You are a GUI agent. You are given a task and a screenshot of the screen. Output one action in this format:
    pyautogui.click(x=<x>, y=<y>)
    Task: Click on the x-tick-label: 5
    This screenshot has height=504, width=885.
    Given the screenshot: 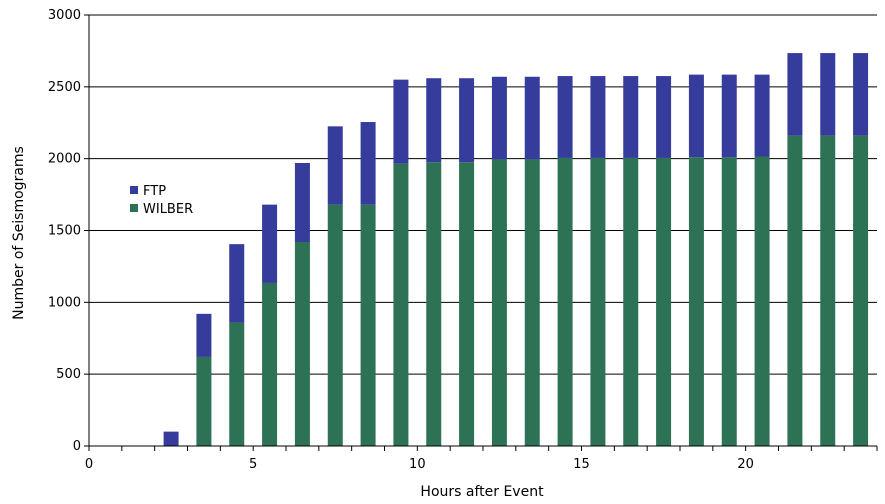 What is the action you would take?
    pyautogui.click(x=253, y=464)
    